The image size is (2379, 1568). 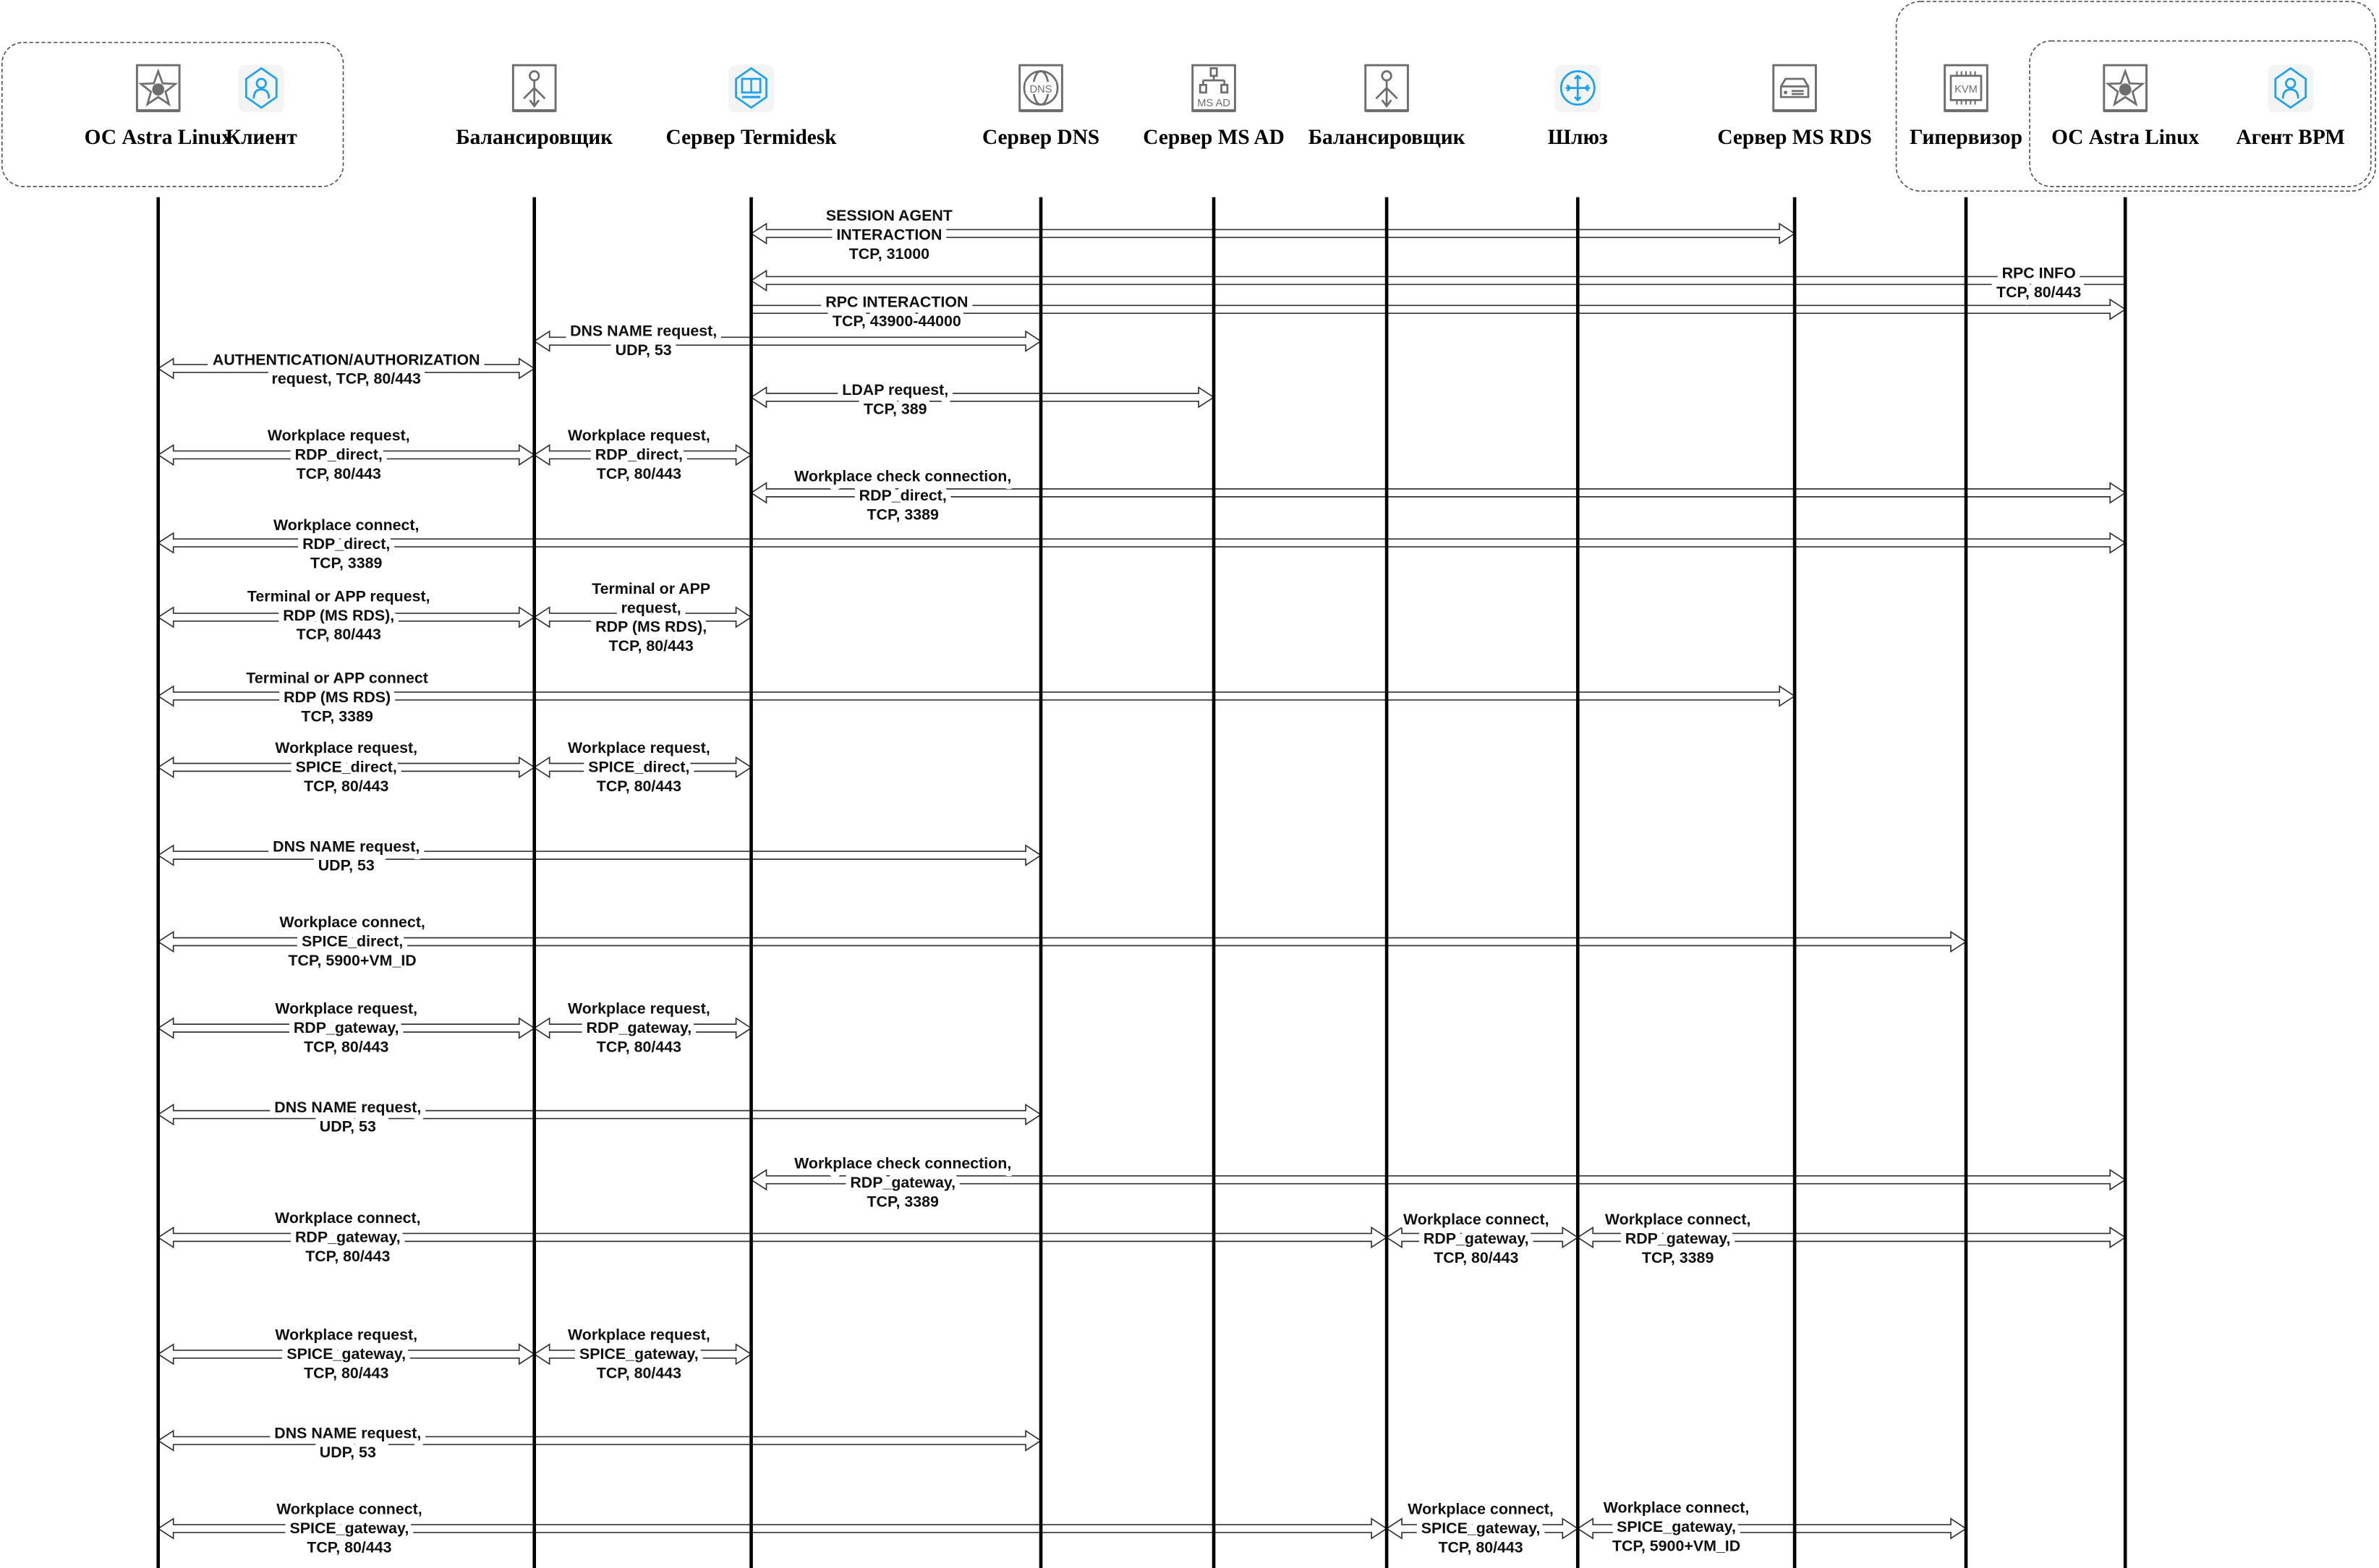 I want to click on participant-label: Сервер Termidesk, so click(x=752, y=137).